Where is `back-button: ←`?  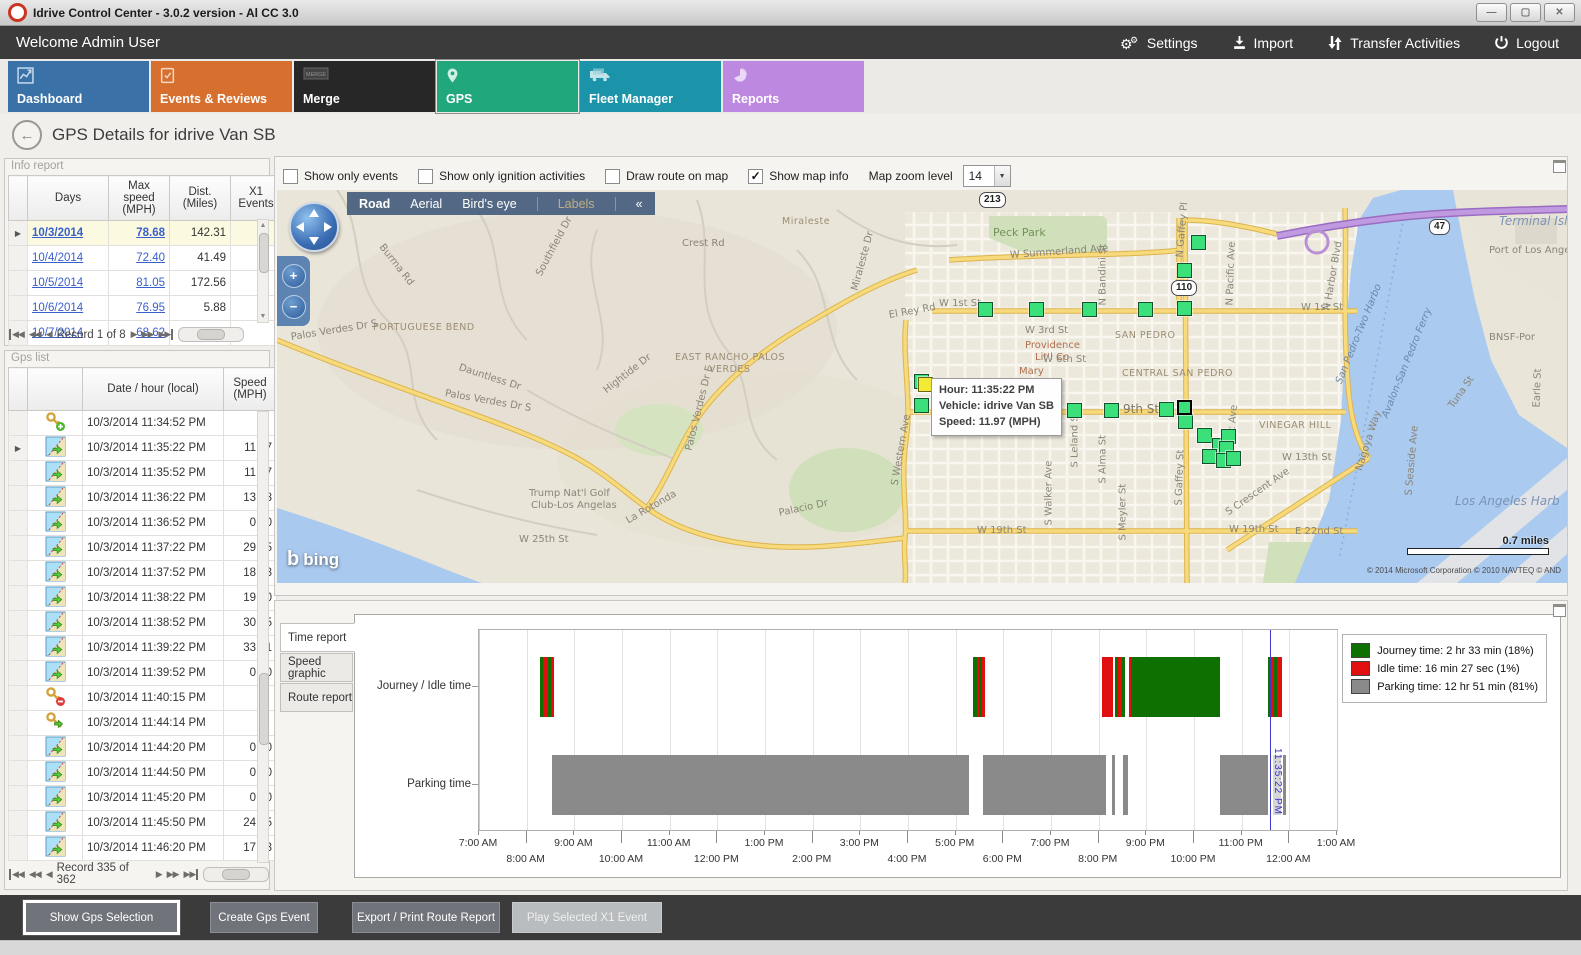
back-button: ← is located at coordinates (27, 135).